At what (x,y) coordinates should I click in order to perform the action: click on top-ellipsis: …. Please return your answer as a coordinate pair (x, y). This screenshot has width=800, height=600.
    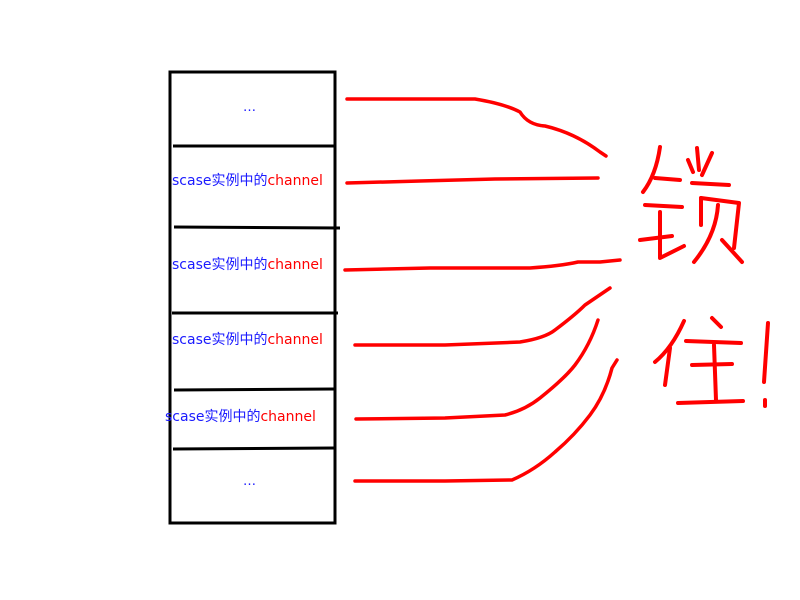
    Looking at the image, I should click on (249, 107).